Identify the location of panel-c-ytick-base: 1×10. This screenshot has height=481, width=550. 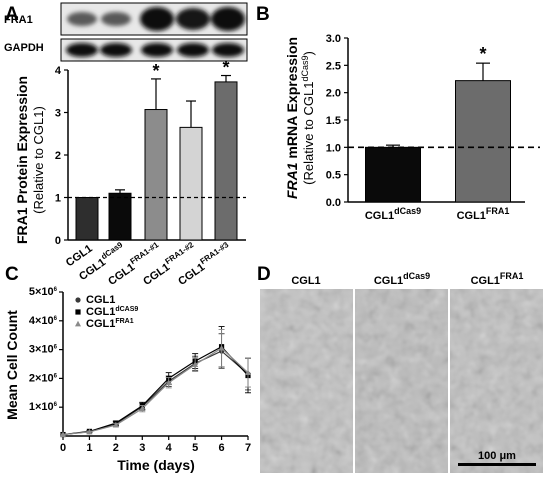
(41, 407).